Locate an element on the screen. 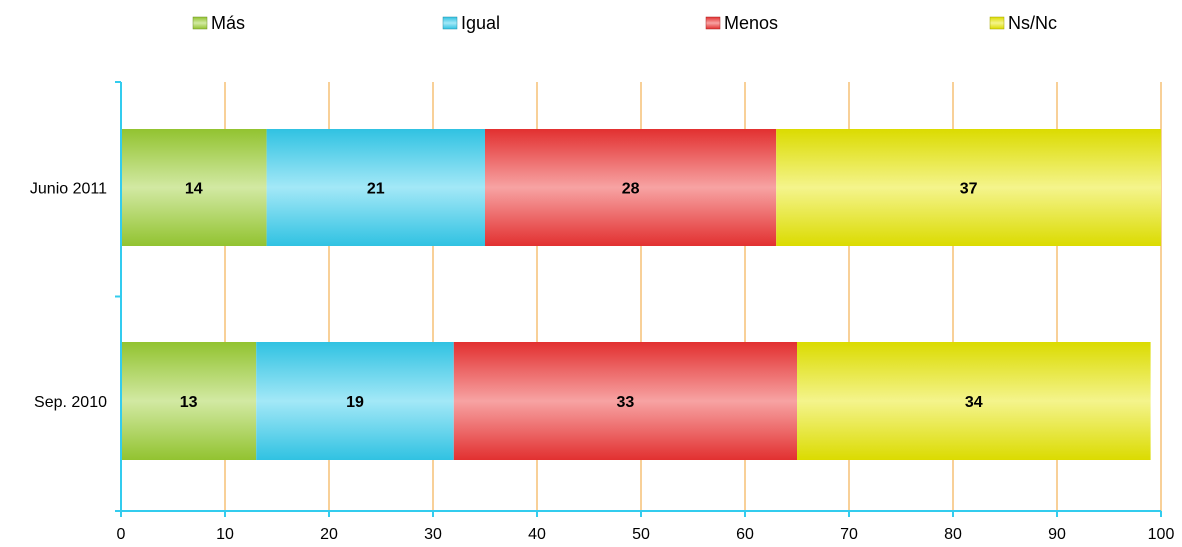 Image resolution: width=1182 pixels, height=547 pixels. data-label: 19 is located at coordinates (355, 402).